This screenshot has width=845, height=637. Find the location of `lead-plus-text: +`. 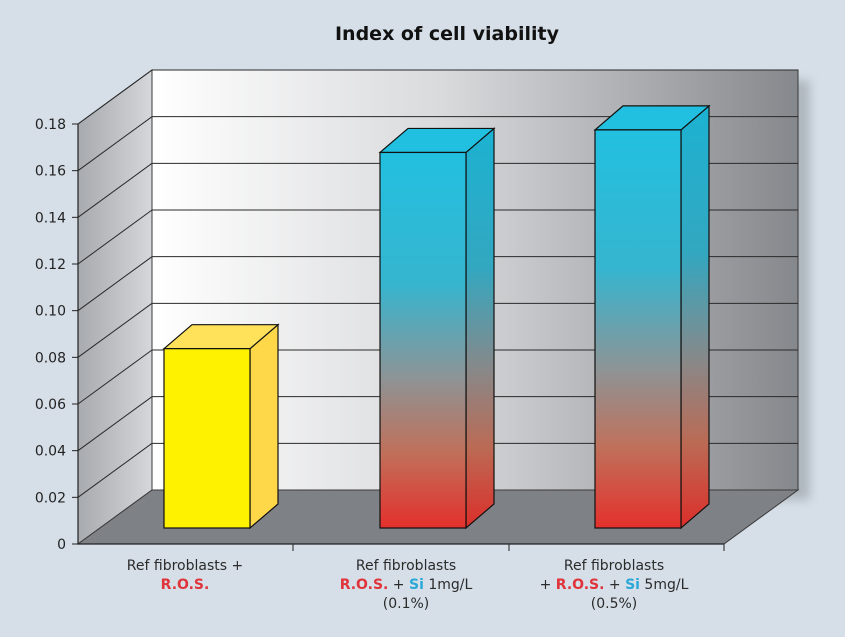

lead-plus-text: + is located at coordinates (547, 585).